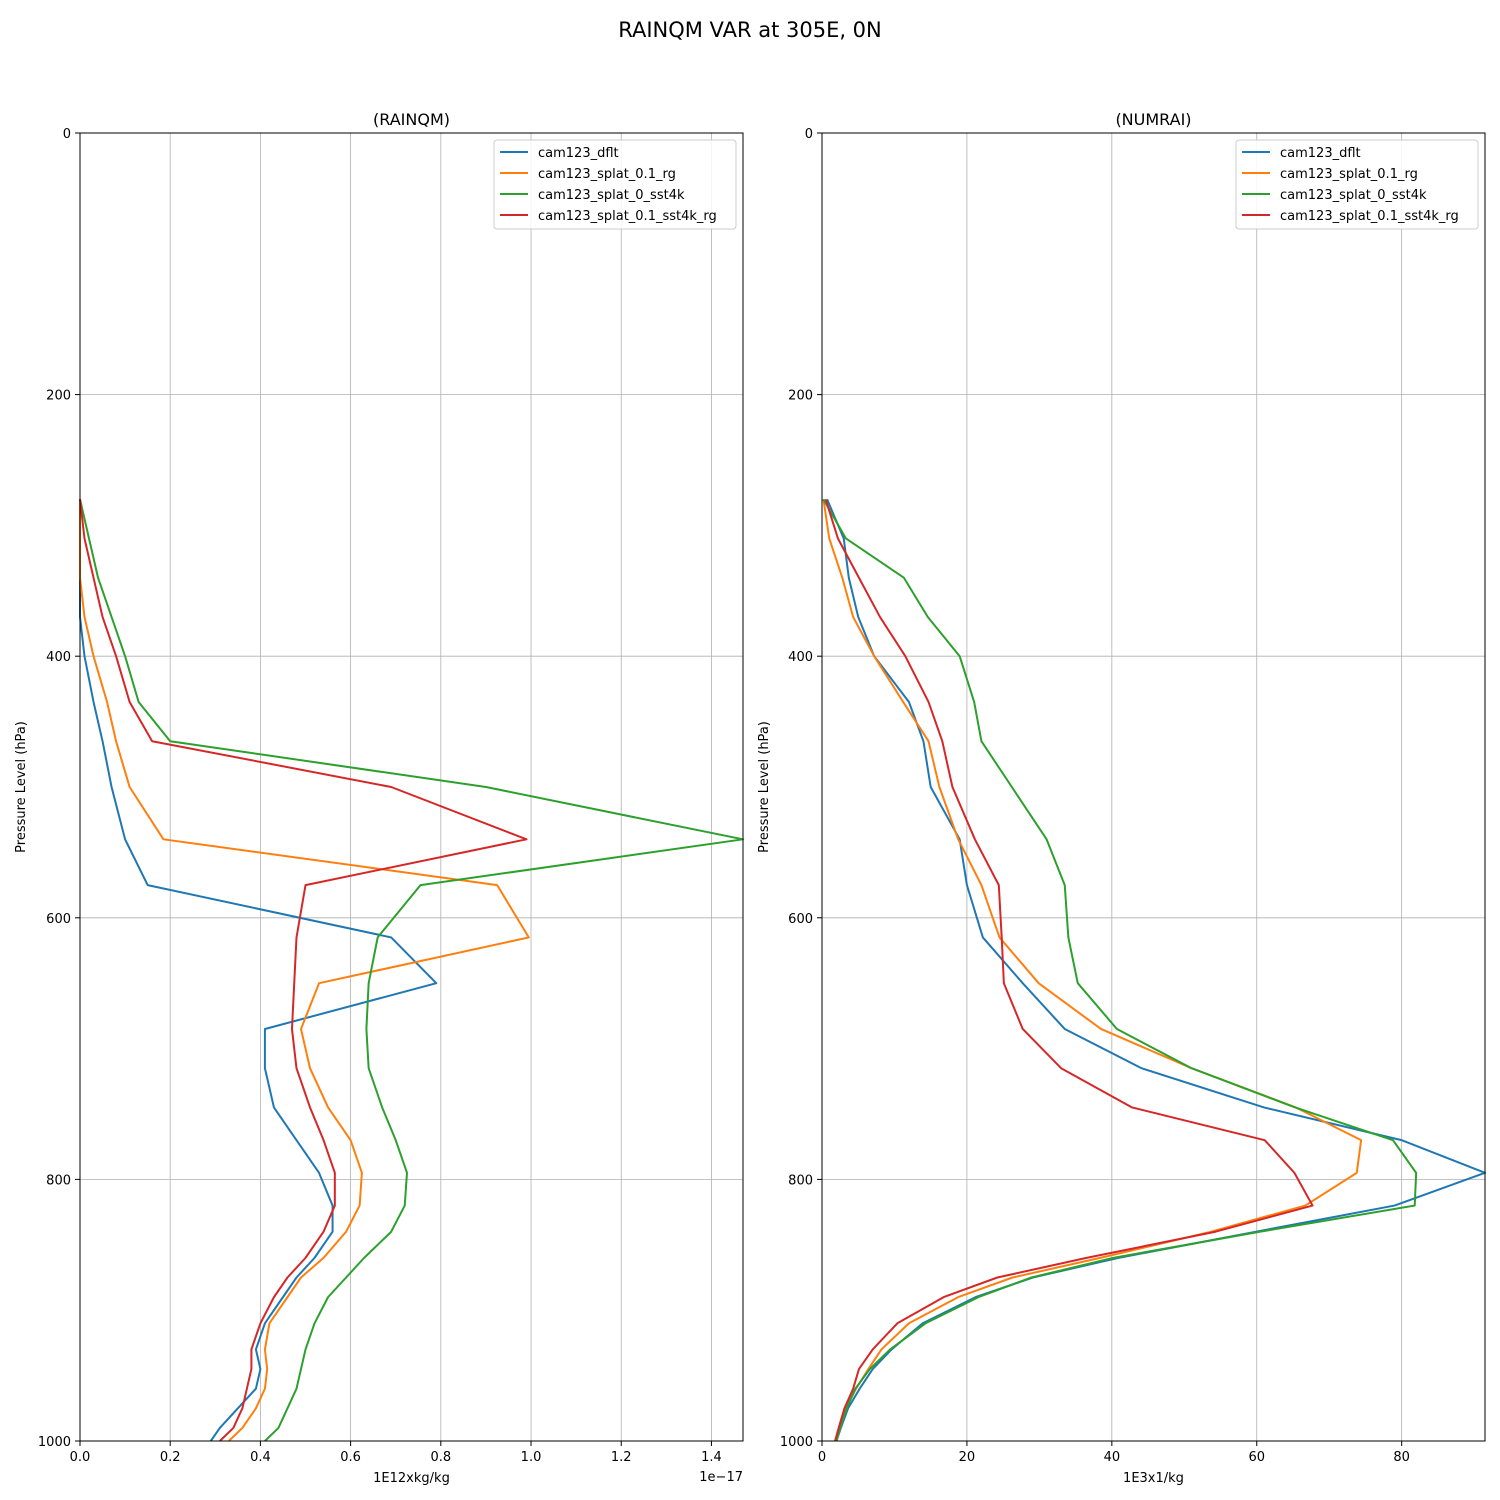  What do you see at coordinates (764, 787) in the screenshot?
I see `numrai-y-axis-label: Pressure Level (hPa)` at bounding box center [764, 787].